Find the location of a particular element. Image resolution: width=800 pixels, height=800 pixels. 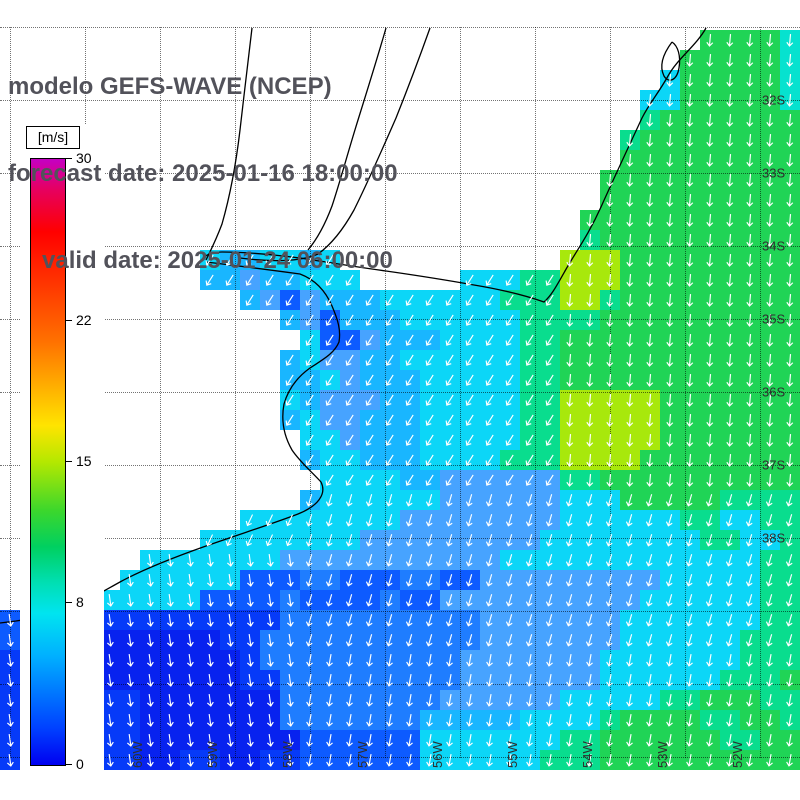

longitude-label: 59W is located at coordinates (212, 754).